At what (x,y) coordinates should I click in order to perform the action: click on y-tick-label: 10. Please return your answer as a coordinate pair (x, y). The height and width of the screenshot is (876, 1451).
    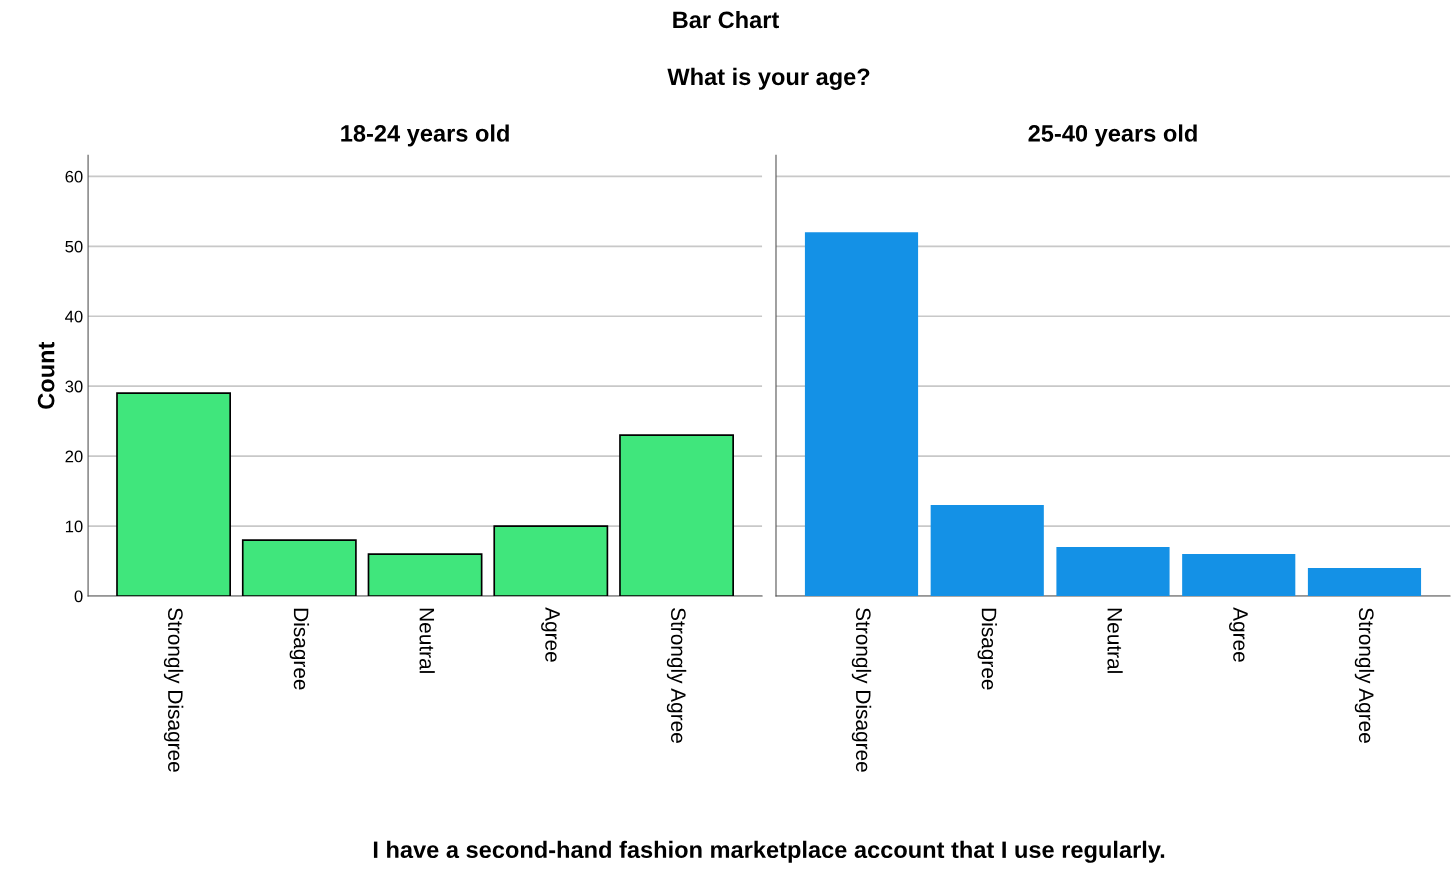
    Looking at the image, I should click on (74, 526).